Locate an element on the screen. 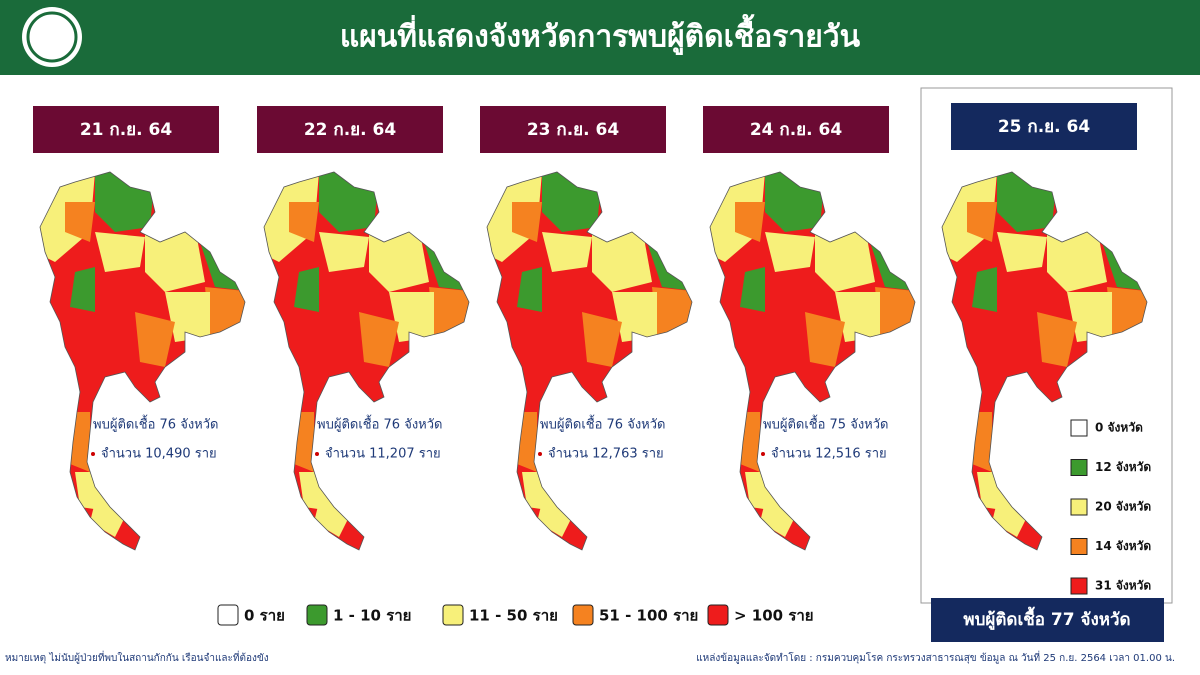 The image size is (1200, 675). header-title: แผนที่แสดงจังหวัดการพบผู้ติดเชื้อรายวัน is located at coordinates (600, 35).